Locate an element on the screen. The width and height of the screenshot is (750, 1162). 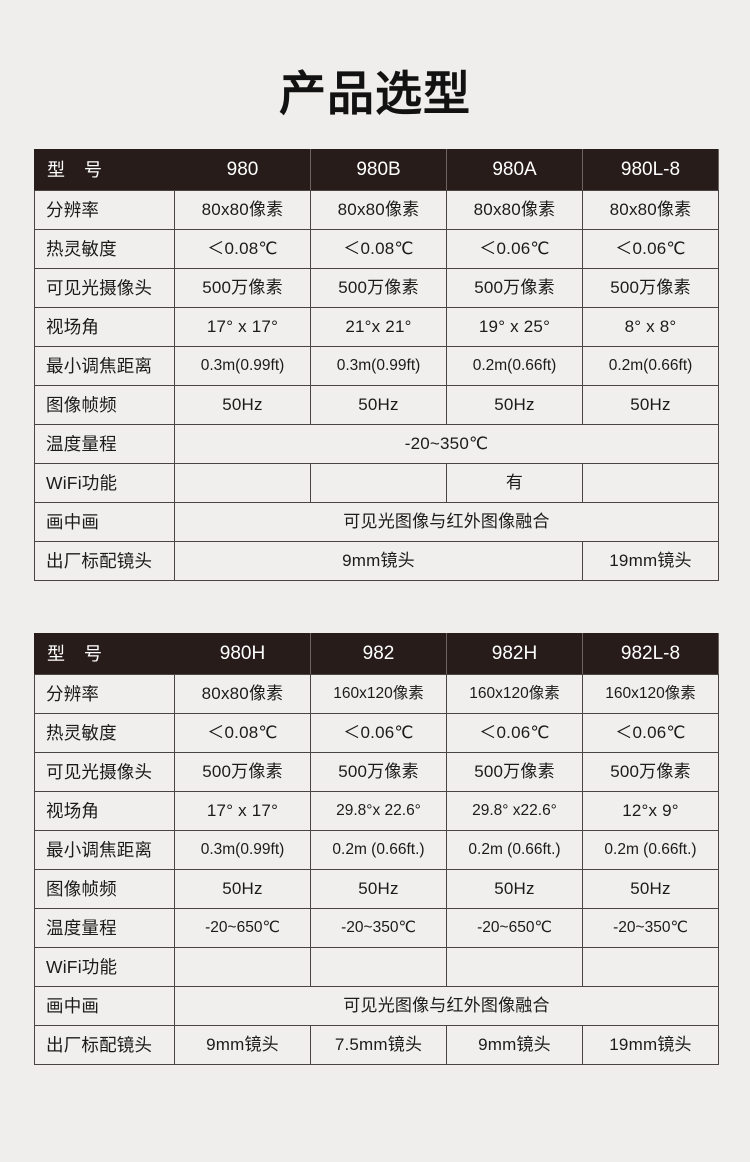
table-row: 出厂标配镜头 9mm镜头 7.5mm镜头 9mm镜头 19mm镜头 is located at coordinates (376, 1045).